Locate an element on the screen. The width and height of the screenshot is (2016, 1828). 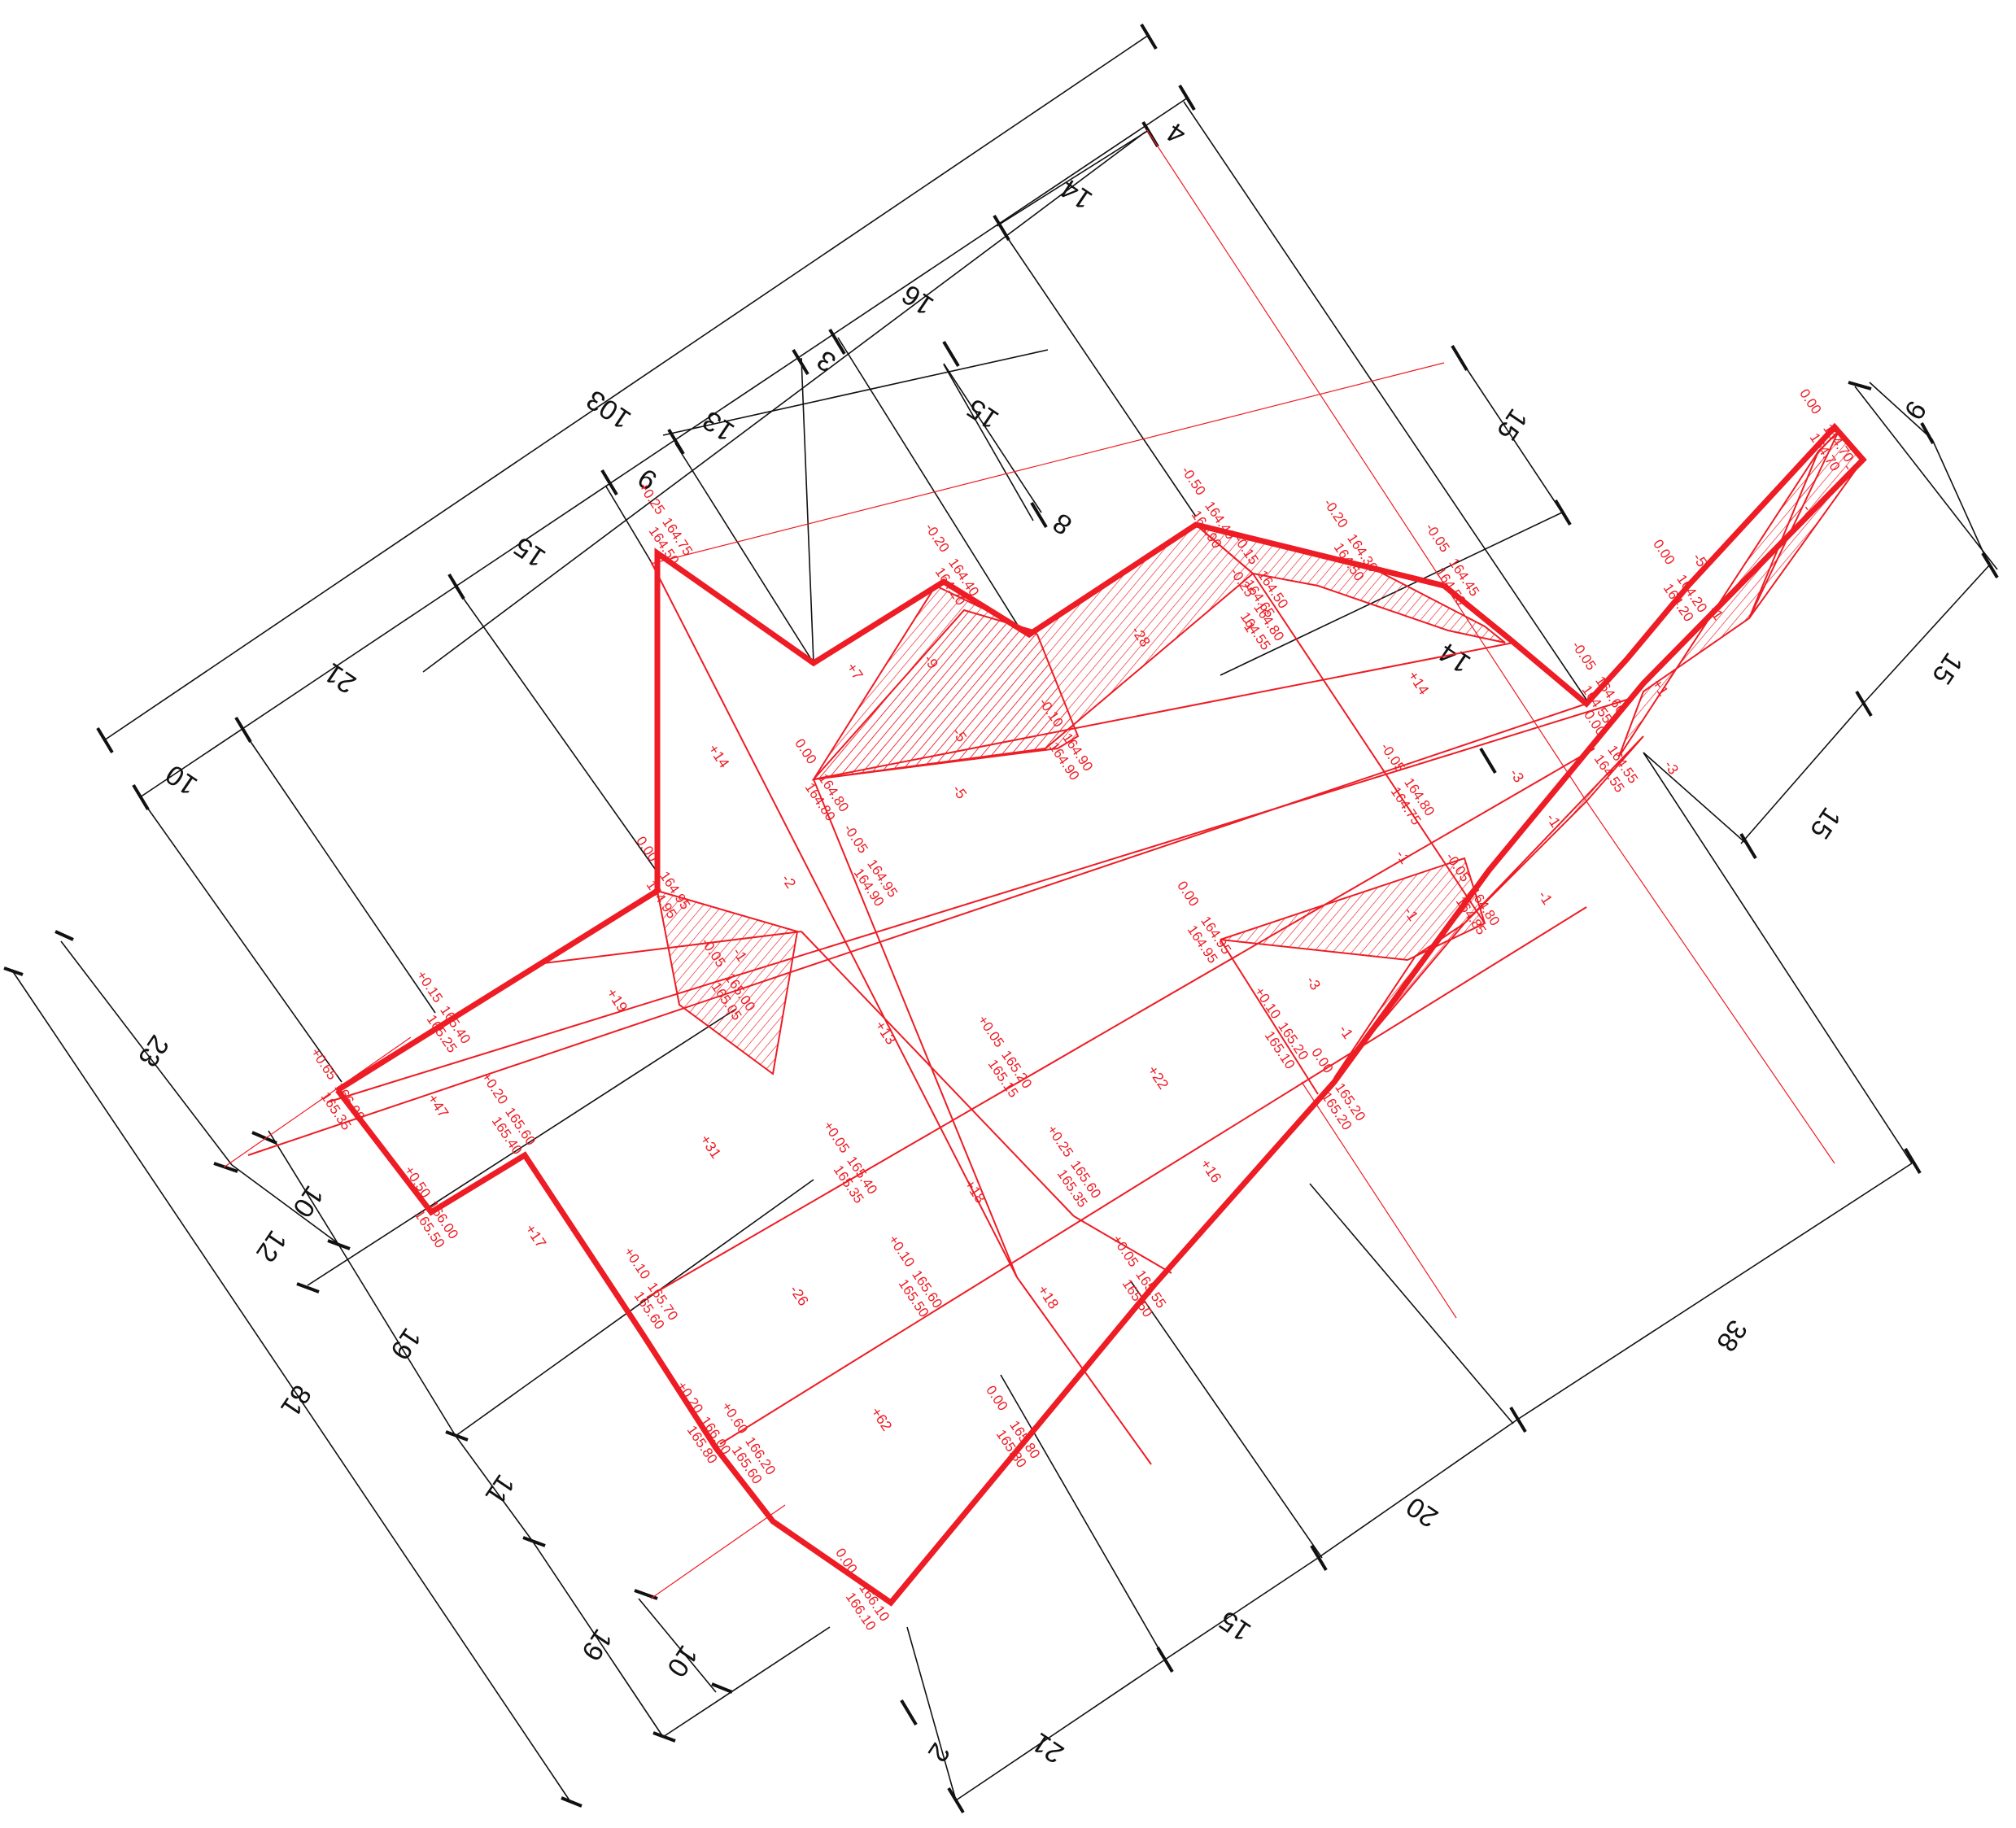
volume-label: +16 is located at coordinates (1212, 1171).